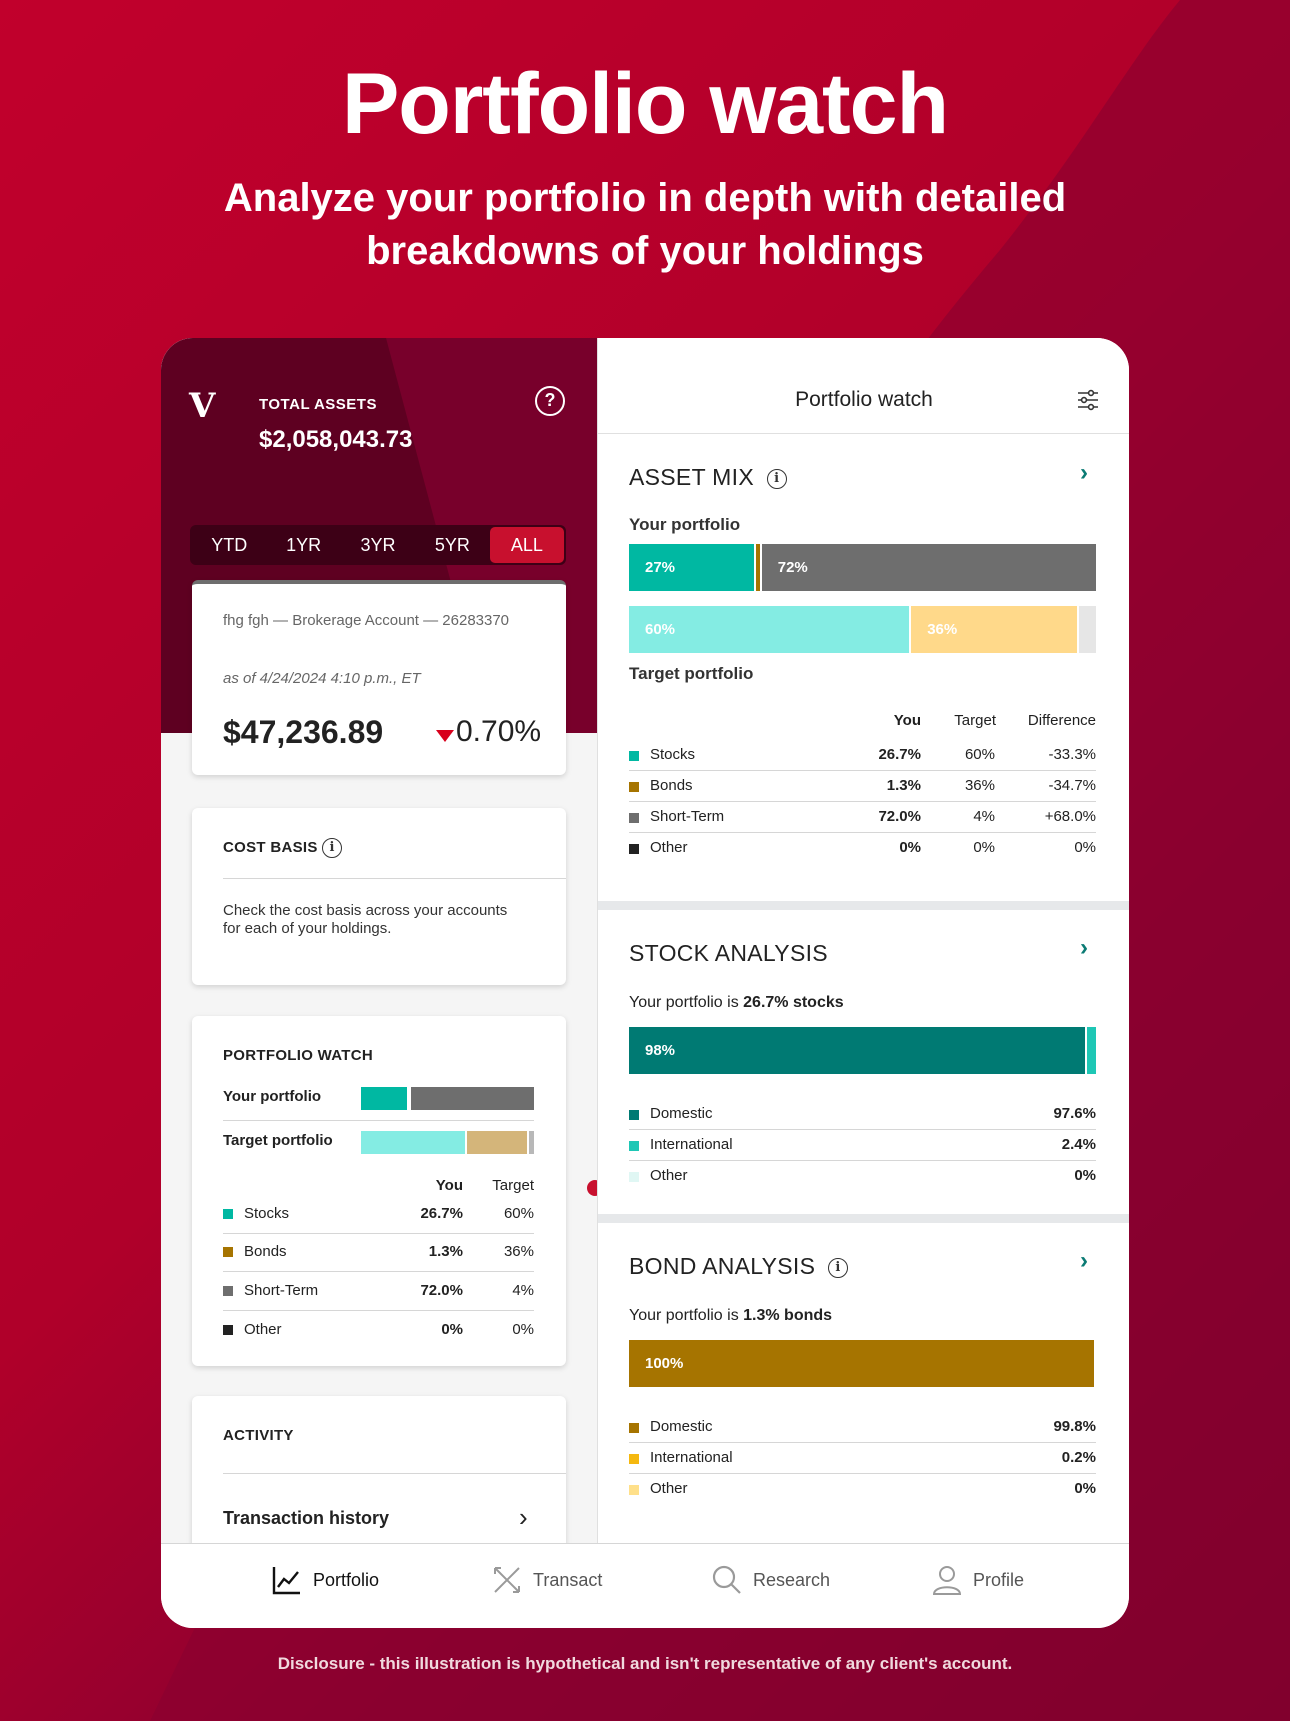  I want to click on col-you-header: You, so click(449, 1185).